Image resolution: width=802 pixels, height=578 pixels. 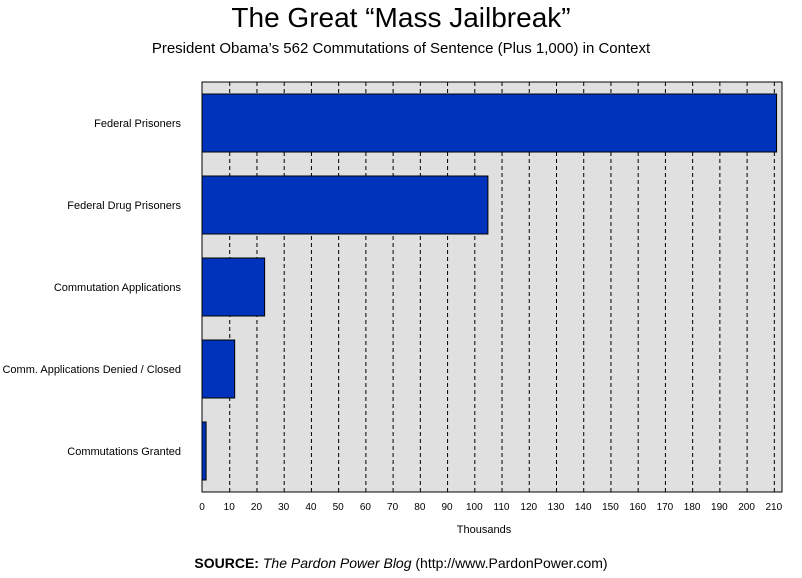 I want to click on x-tick-label: 170, so click(x=665, y=507).